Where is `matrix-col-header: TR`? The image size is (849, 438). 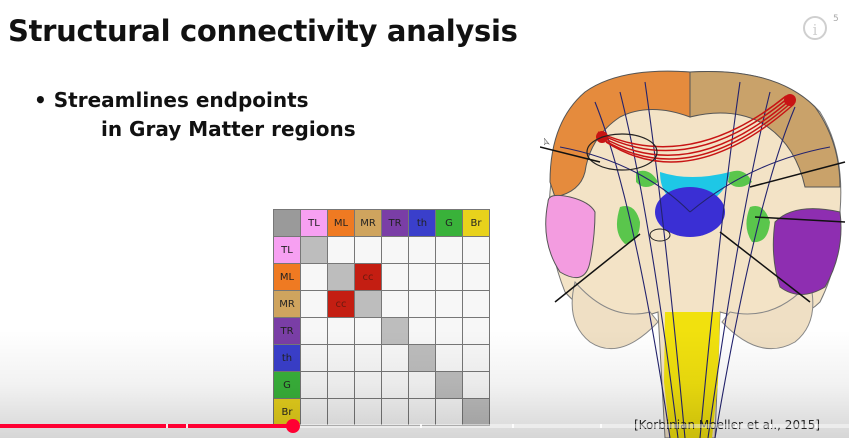
matrix-col-header: TR is located at coordinates (395, 223).